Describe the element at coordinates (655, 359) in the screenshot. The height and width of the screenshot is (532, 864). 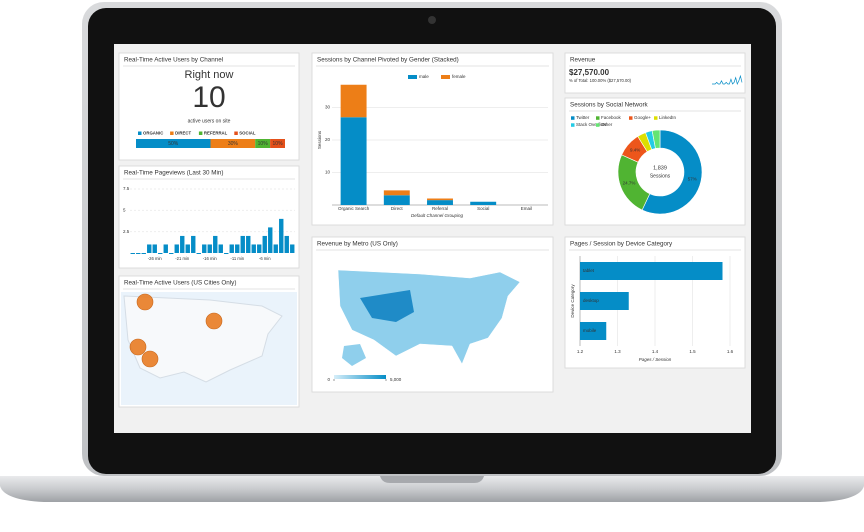
I see `x-axis-label: Pages / Session` at that location.